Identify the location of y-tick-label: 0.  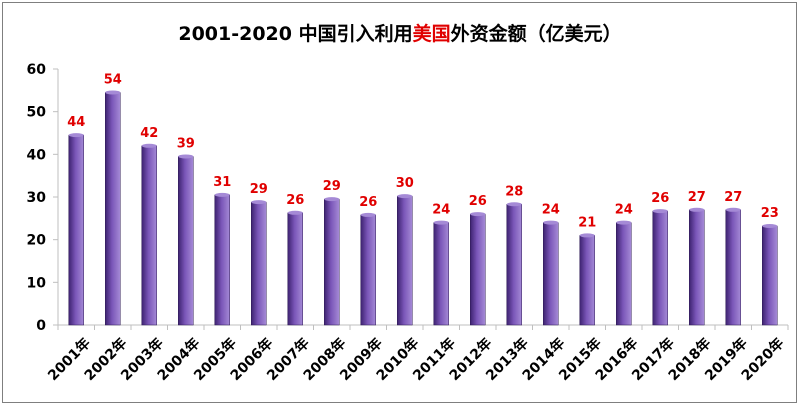
(41, 326).